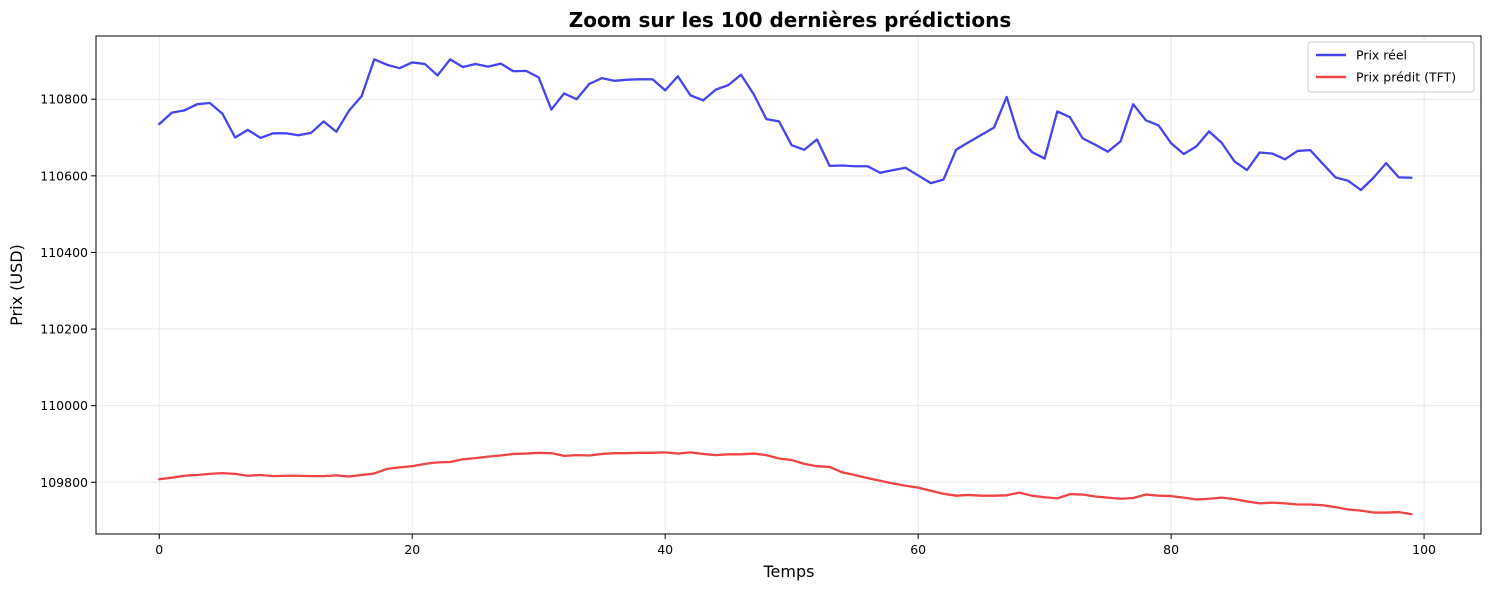 This screenshot has height=590, width=1489. What do you see at coordinates (1381, 55) in the screenshot?
I see `legend-label-prix-reel: Prix réel` at bounding box center [1381, 55].